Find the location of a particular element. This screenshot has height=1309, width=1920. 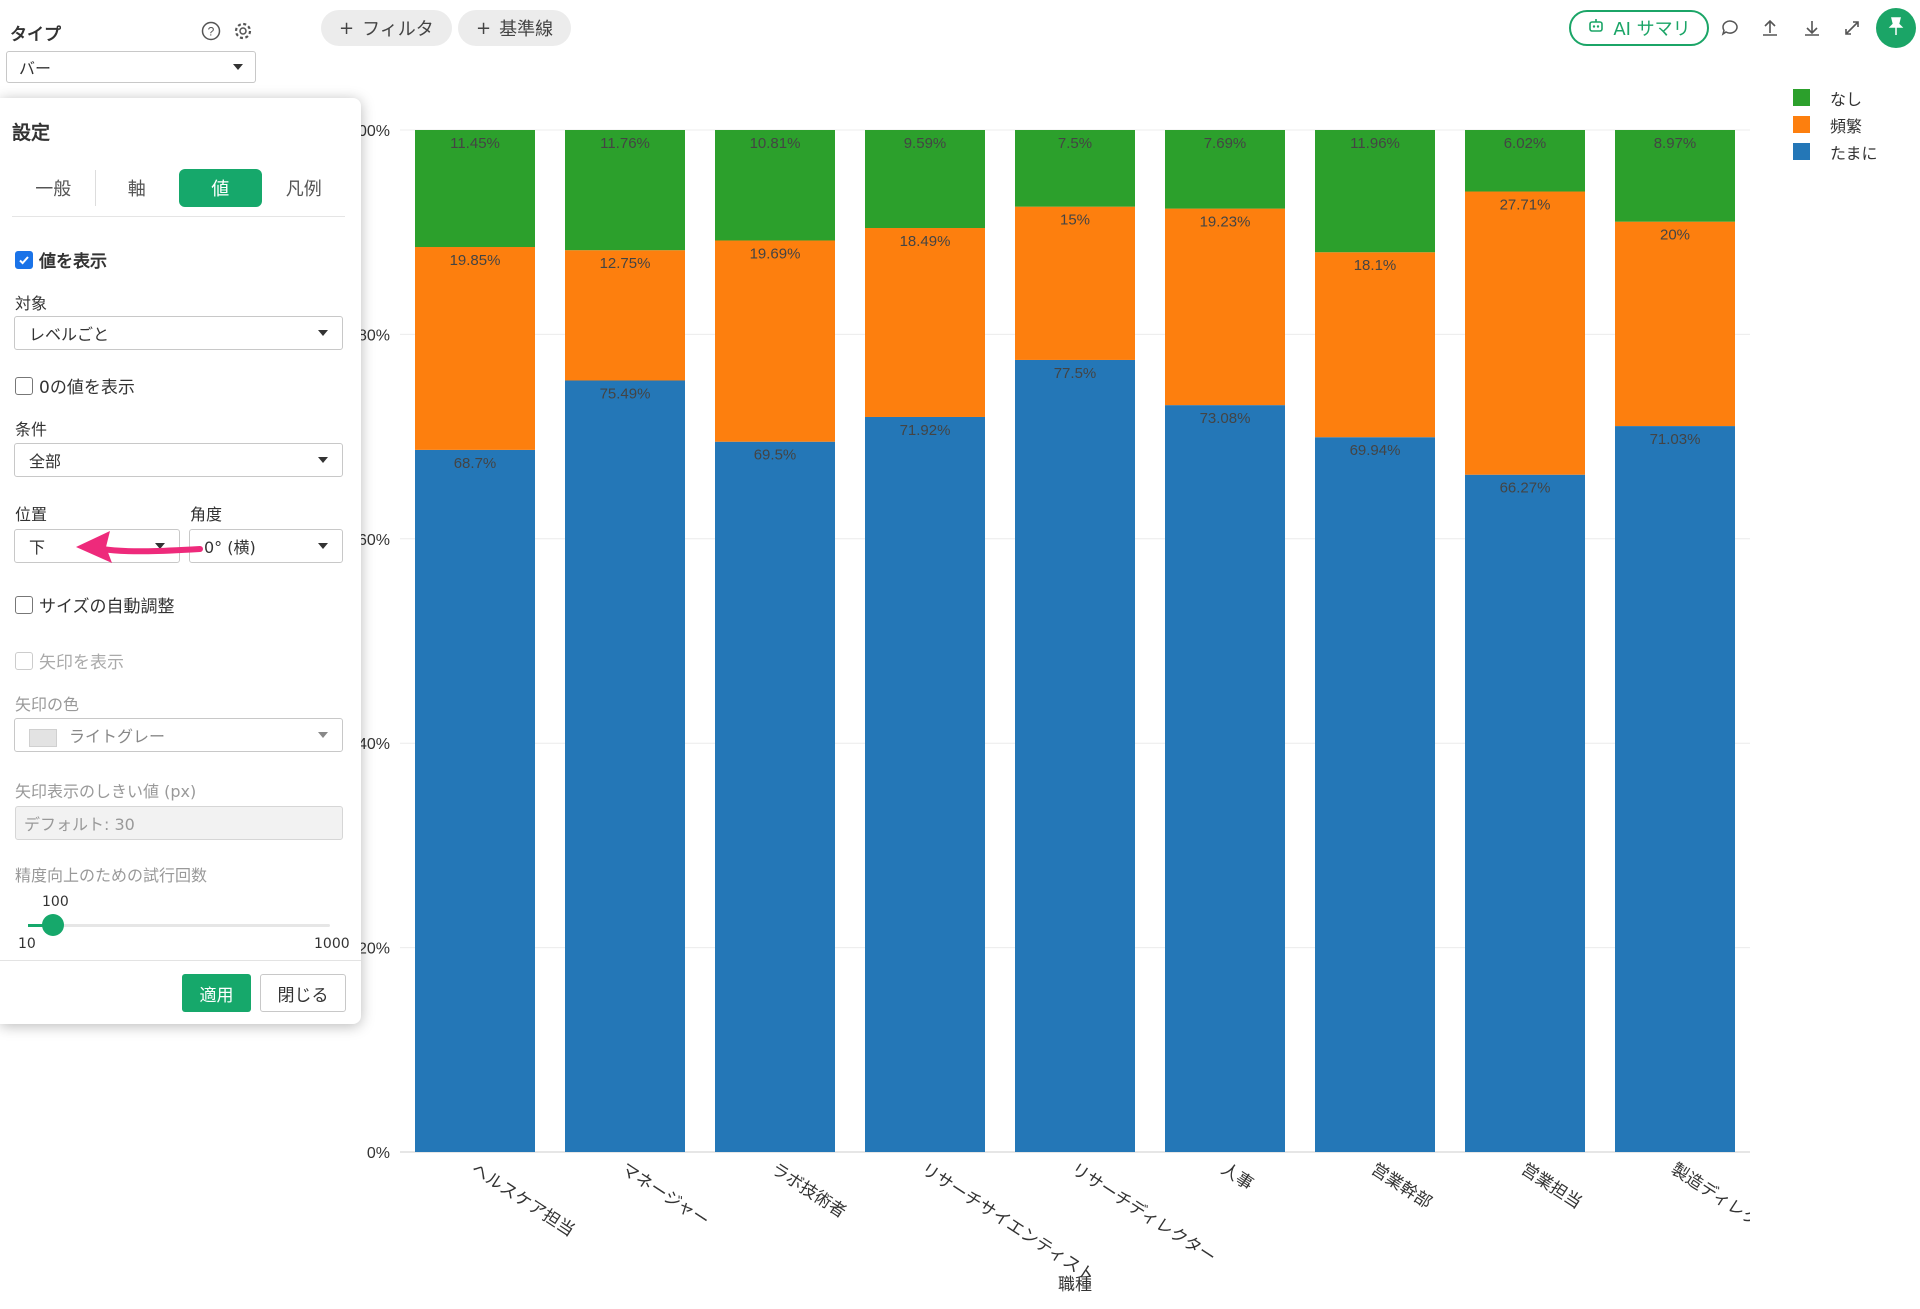

help-circle-icon: ? is located at coordinates (211, 31).